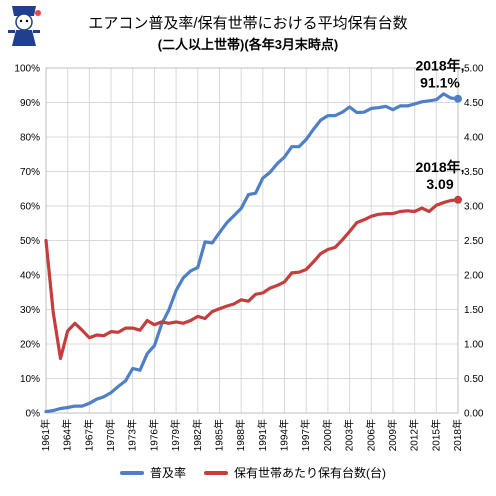  Describe the element at coordinates (458, 199) in the screenshot. I see `series-endpoint-units` at that location.